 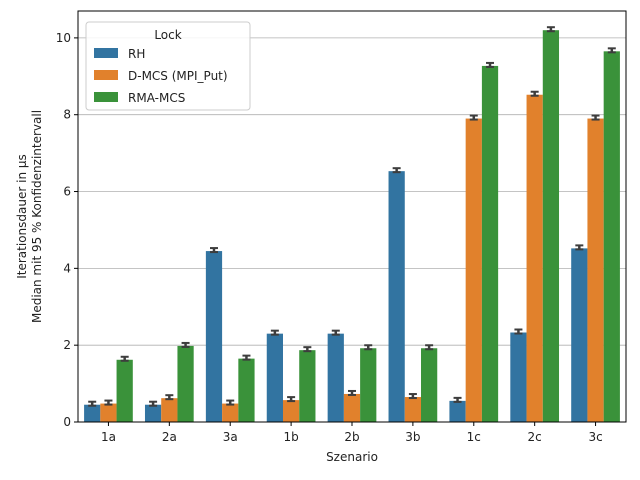 What do you see at coordinates (178, 76) in the screenshot?
I see `legend-label: D-MCS (MPI_Put)` at bounding box center [178, 76].